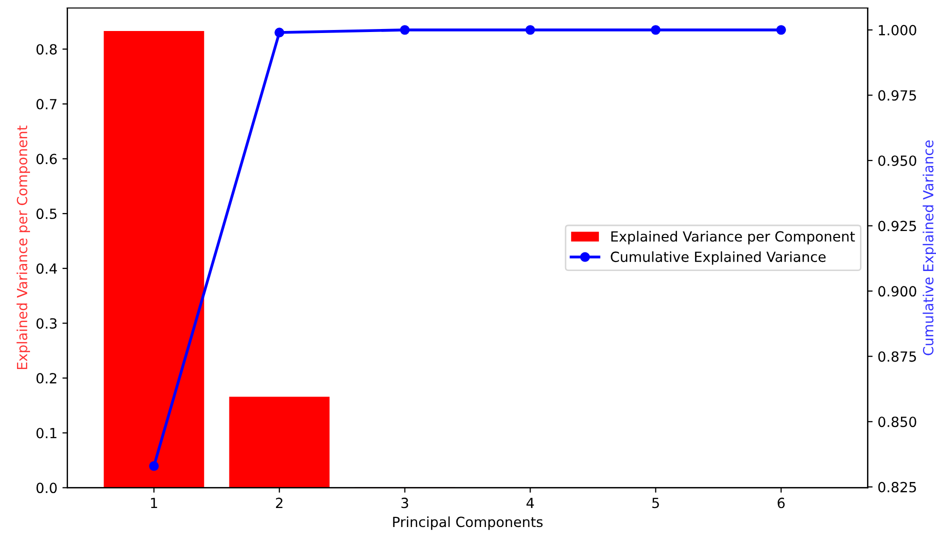 The height and width of the screenshot is (533, 936). Describe the element at coordinates (655, 503) in the screenshot. I see `x-tick-label: 5` at that location.